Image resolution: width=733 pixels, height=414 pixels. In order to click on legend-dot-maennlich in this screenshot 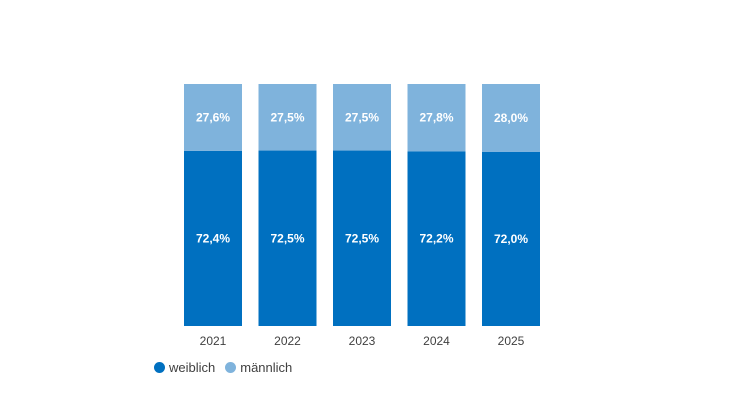, I will do `click(231, 367)`.